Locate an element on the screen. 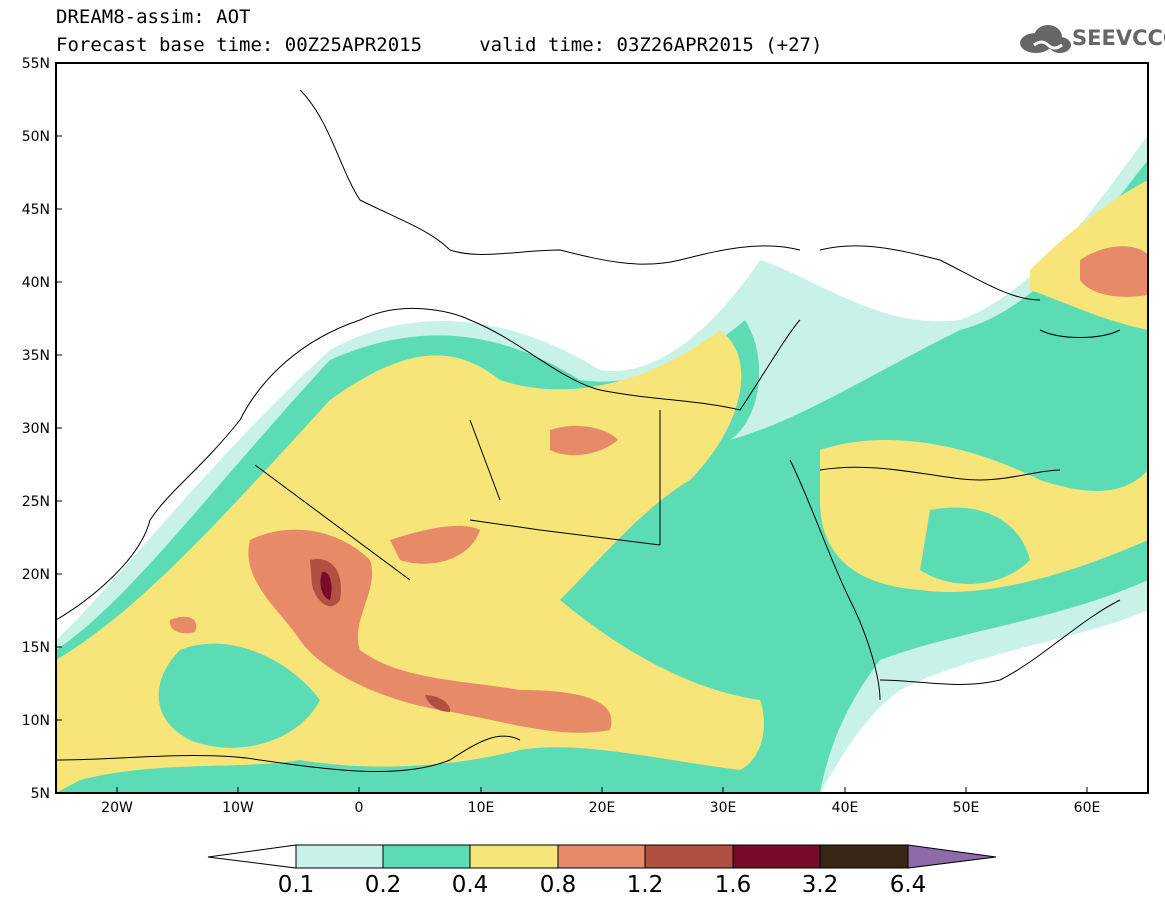  y-tick-label: 15N is located at coordinates (36, 648).